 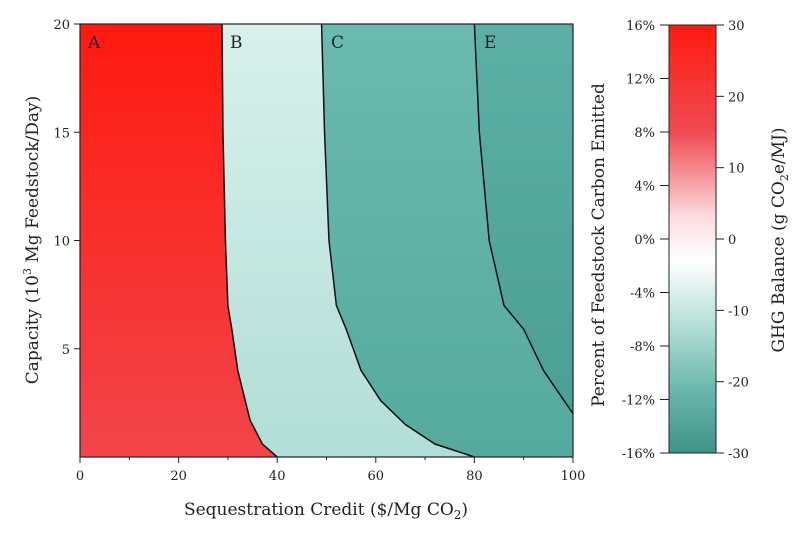 What do you see at coordinates (732, 240) in the screenshot?
I see `colorbar-right-tick-label: 0` at bounding box center [732, 240].